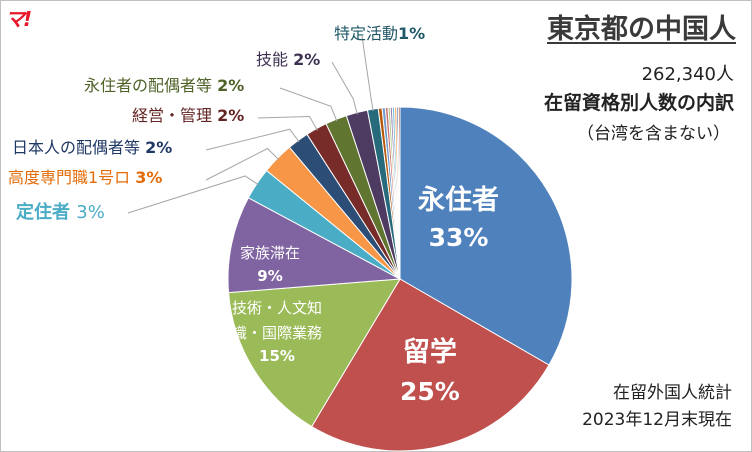 The height and width of the screenshot is (452, 752). I want to click on chart-note: （台湾を含まない）, so click(653, 134).